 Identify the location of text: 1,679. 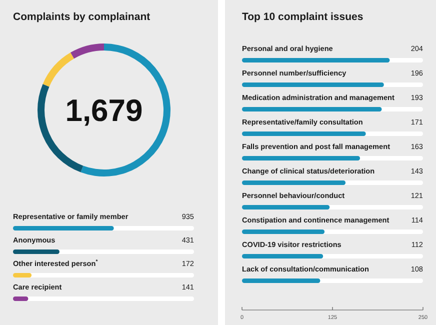
(104, 110).